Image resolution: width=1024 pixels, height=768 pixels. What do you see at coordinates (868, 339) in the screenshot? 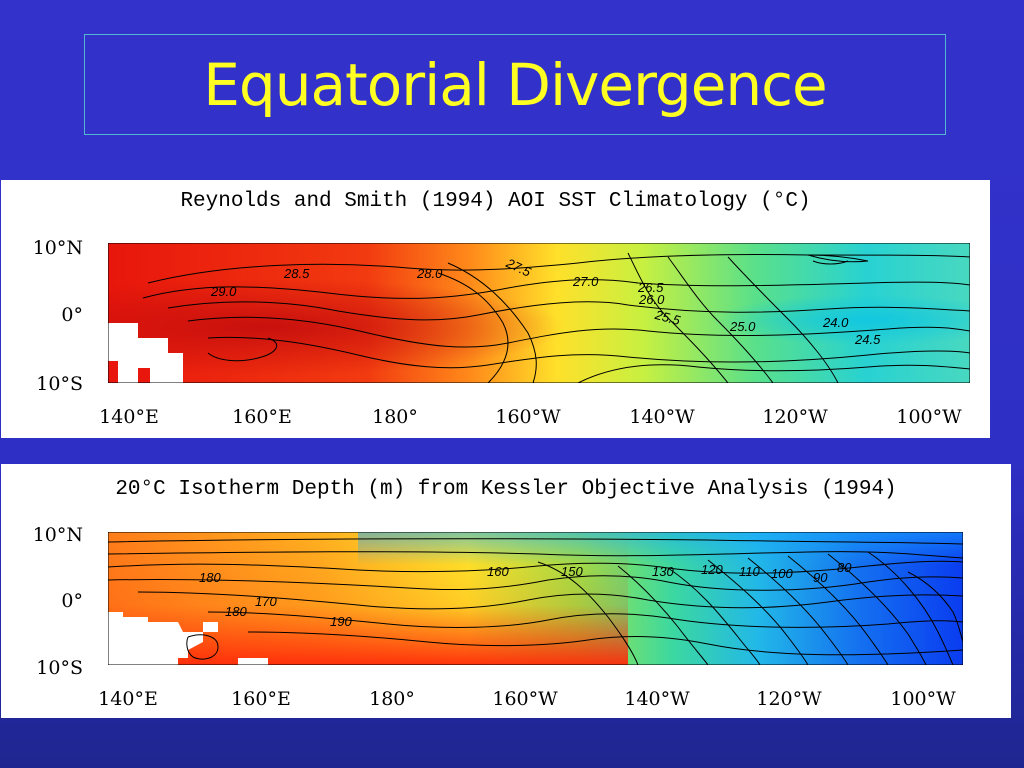
I see `sst-contour-label: 24.5` at bounding box center [868, 339].